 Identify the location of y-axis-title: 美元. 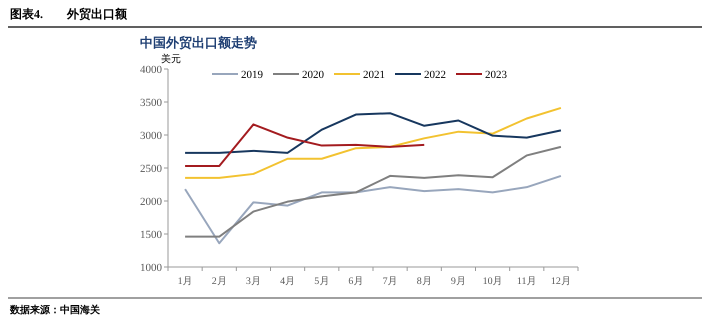
(171, 59).